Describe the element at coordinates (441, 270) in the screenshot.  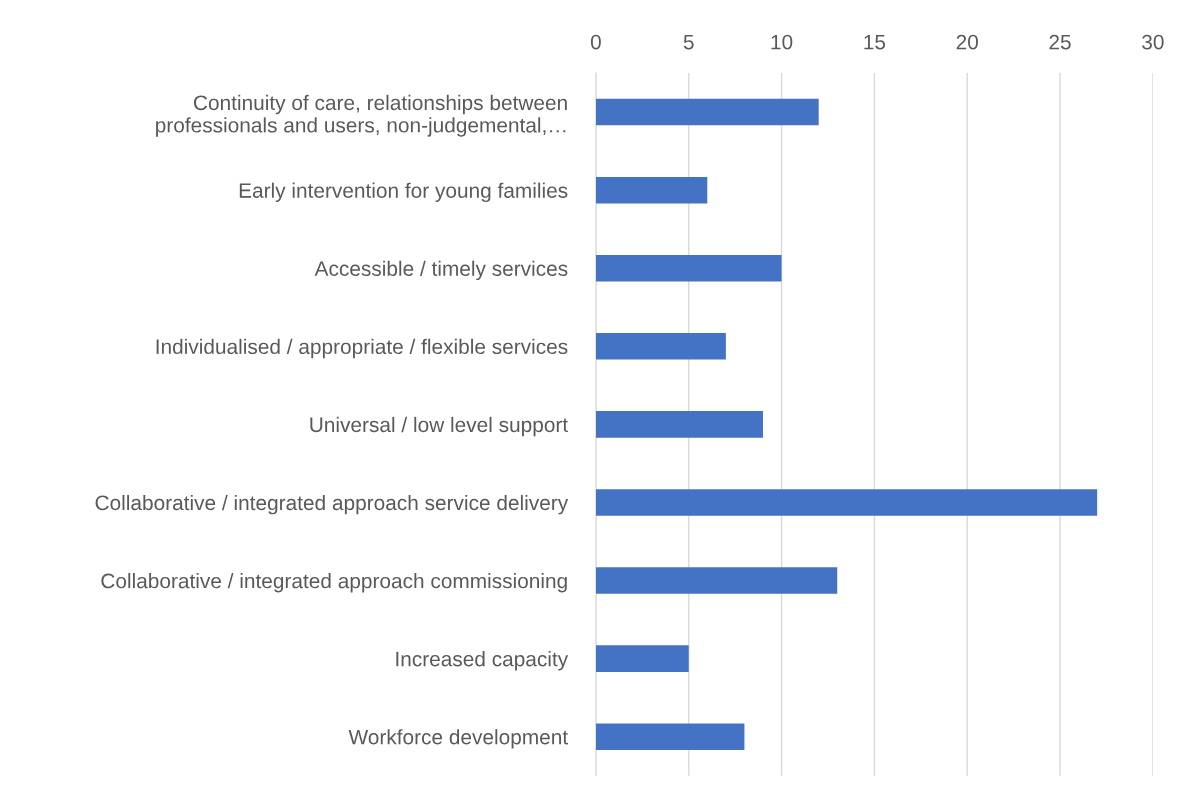
I see `y-tick-label: Accessible / timely services` at that location.